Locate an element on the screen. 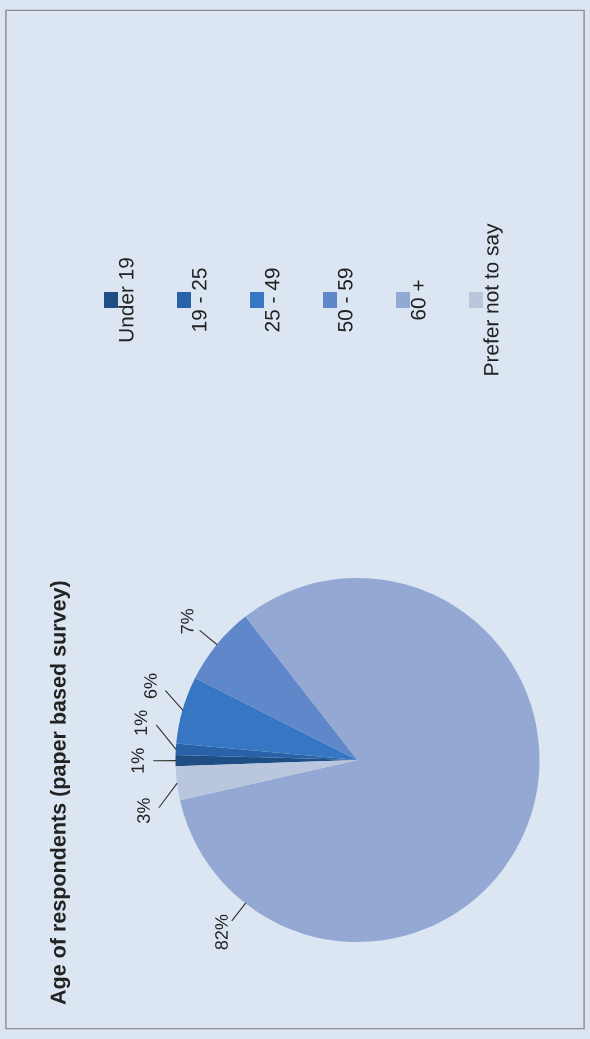 Image resolution: width=590 pixels, height=1039 pixels. text: Age of respondents (paper based survey) is located at coordinates (60, 793).